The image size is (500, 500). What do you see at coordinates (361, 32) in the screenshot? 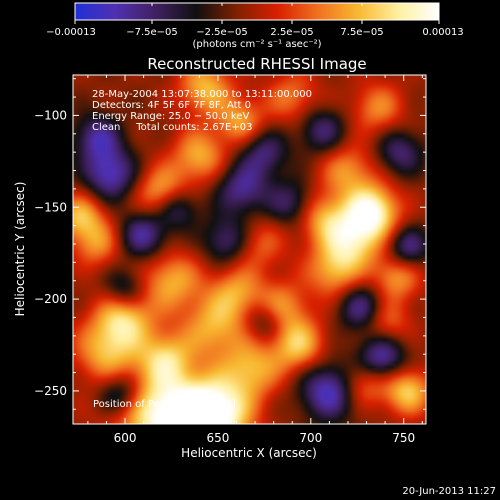
I see `colorbar-tick-label: 7.5e−05` at bounding box center [361, 32].